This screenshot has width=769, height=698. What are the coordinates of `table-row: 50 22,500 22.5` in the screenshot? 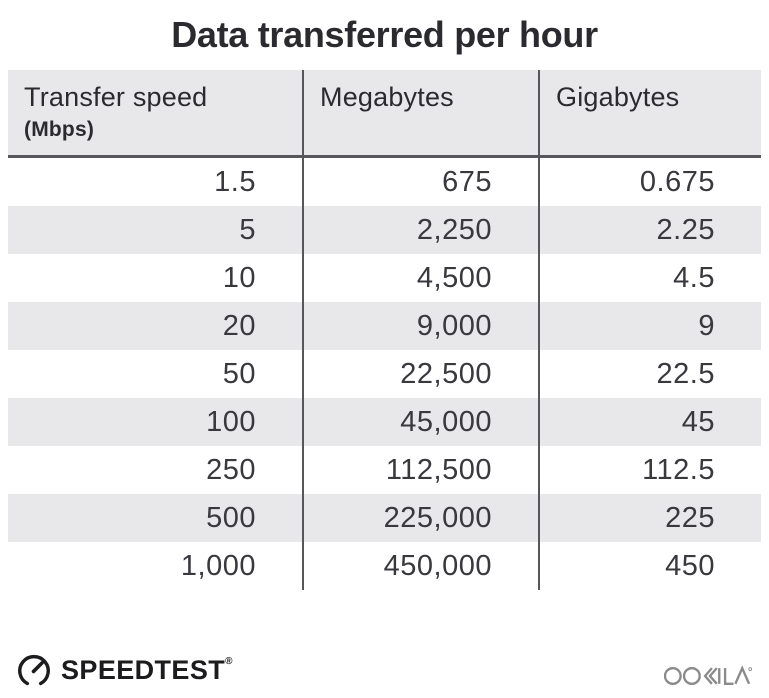 It's located at (384, 374).